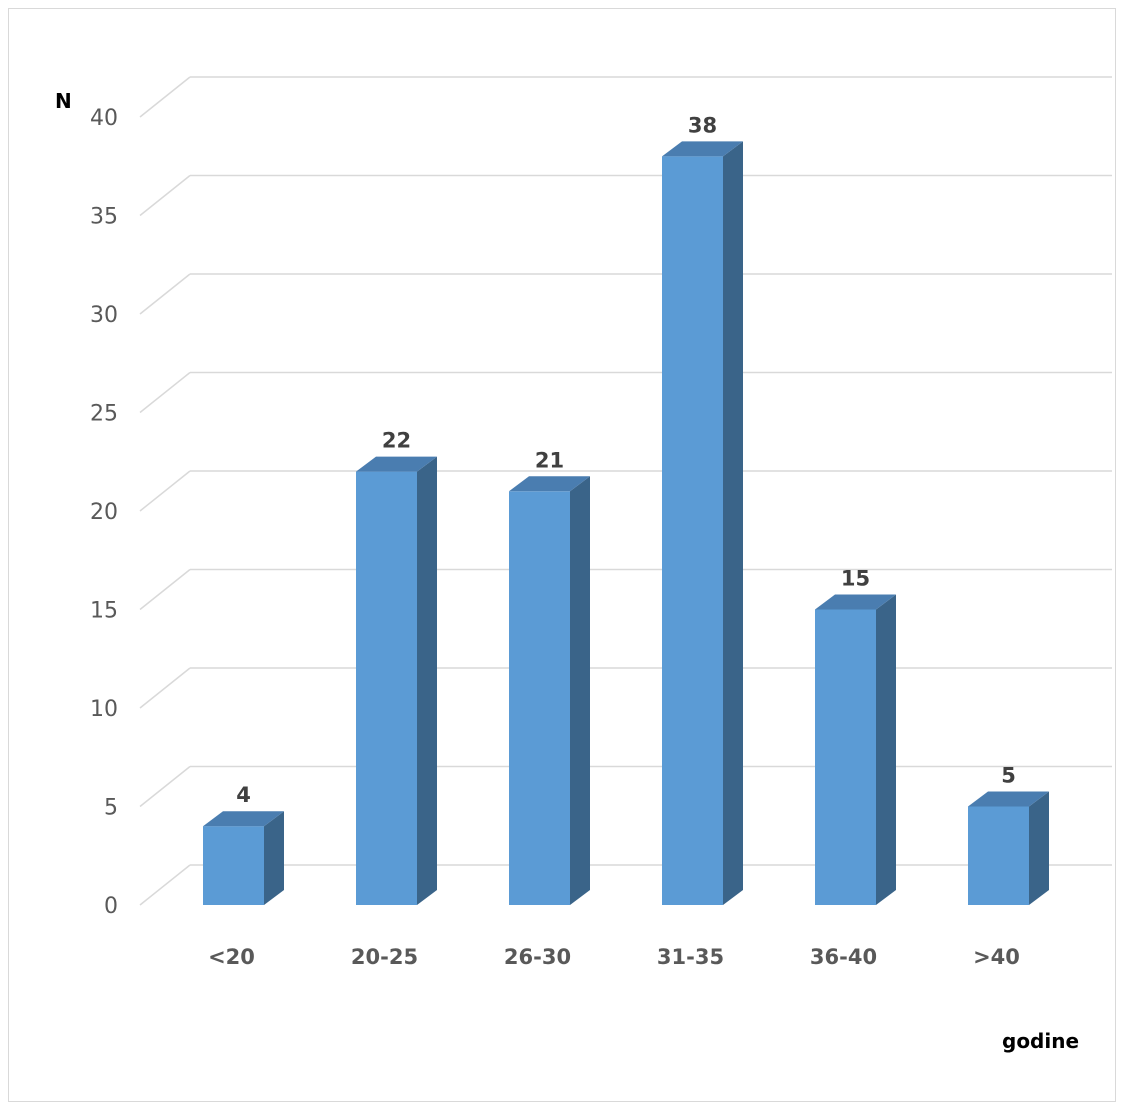  What do you see at coordinates (243, 795) in the screenshot?
I see `data-label: 4` at bounding box center [243, 795].